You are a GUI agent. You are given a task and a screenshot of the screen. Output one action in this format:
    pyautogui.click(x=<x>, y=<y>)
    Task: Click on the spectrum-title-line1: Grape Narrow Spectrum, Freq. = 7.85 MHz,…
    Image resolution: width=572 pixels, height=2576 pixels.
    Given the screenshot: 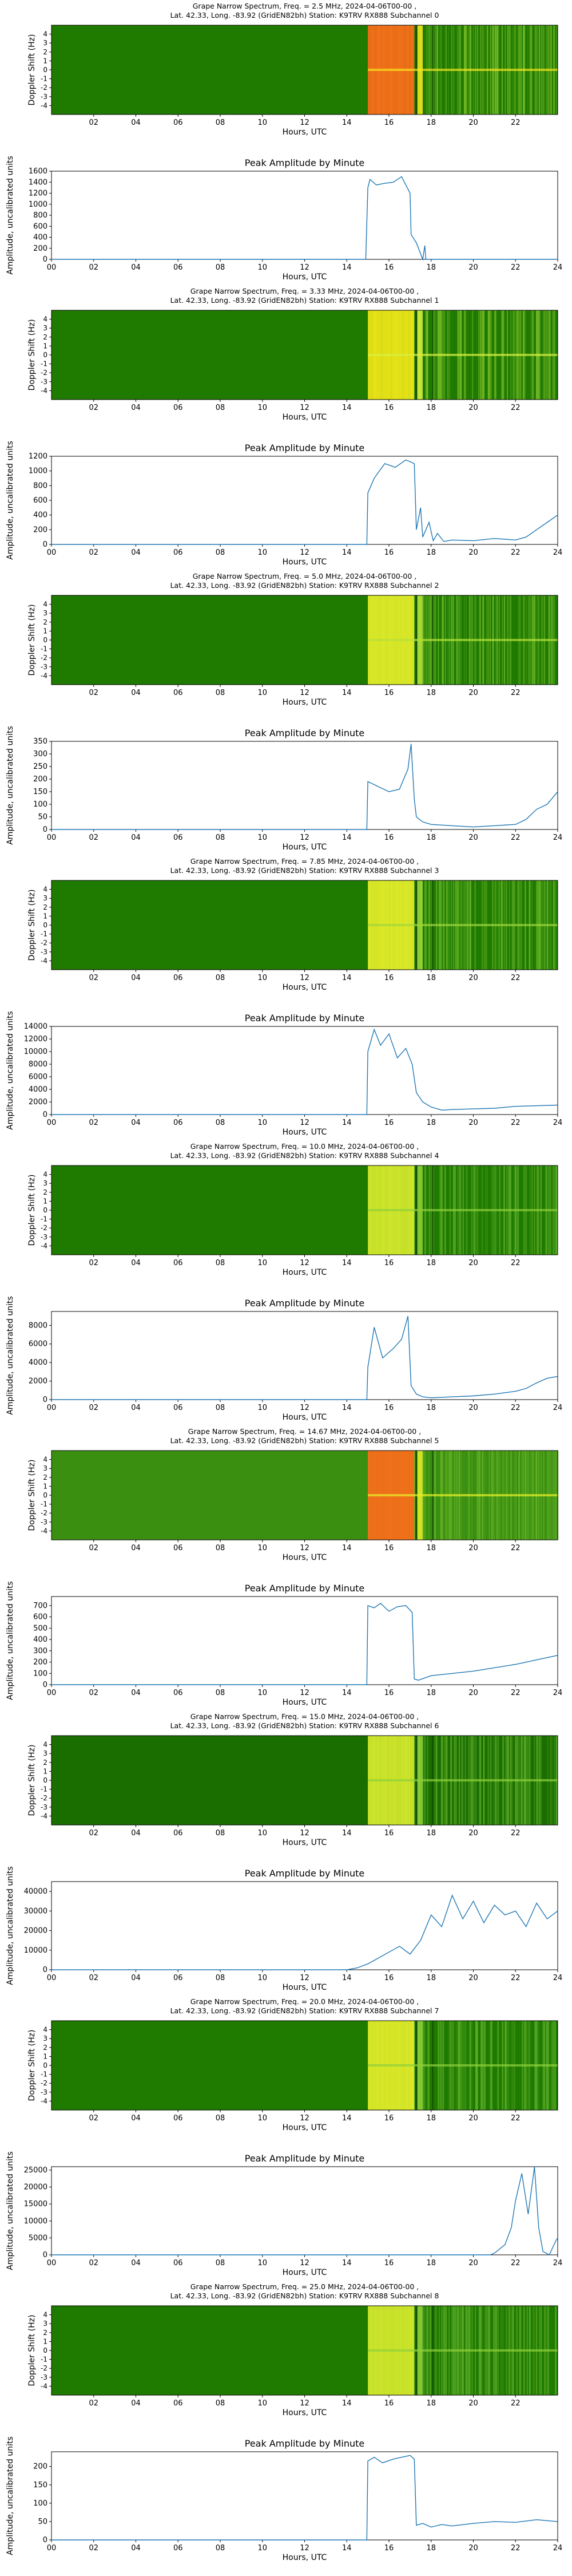 What is the action you would take?
    pyautogui.click(x=304, y=861)
    